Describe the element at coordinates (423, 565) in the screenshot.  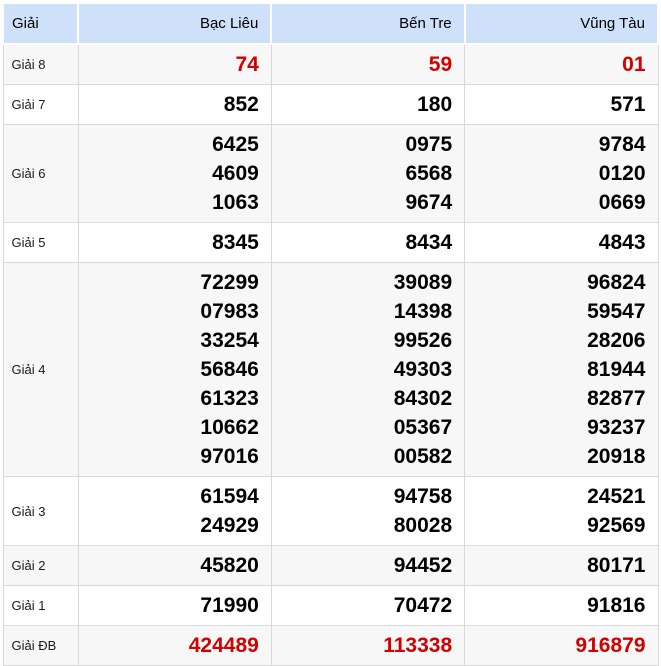
I see `prize-number: 94452` at that location.